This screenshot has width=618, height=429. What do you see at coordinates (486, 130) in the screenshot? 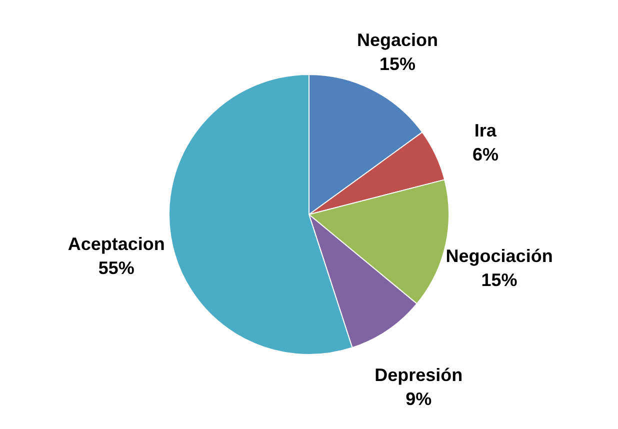
I see `slice-label: Ira` at bounding box center [486, 130].